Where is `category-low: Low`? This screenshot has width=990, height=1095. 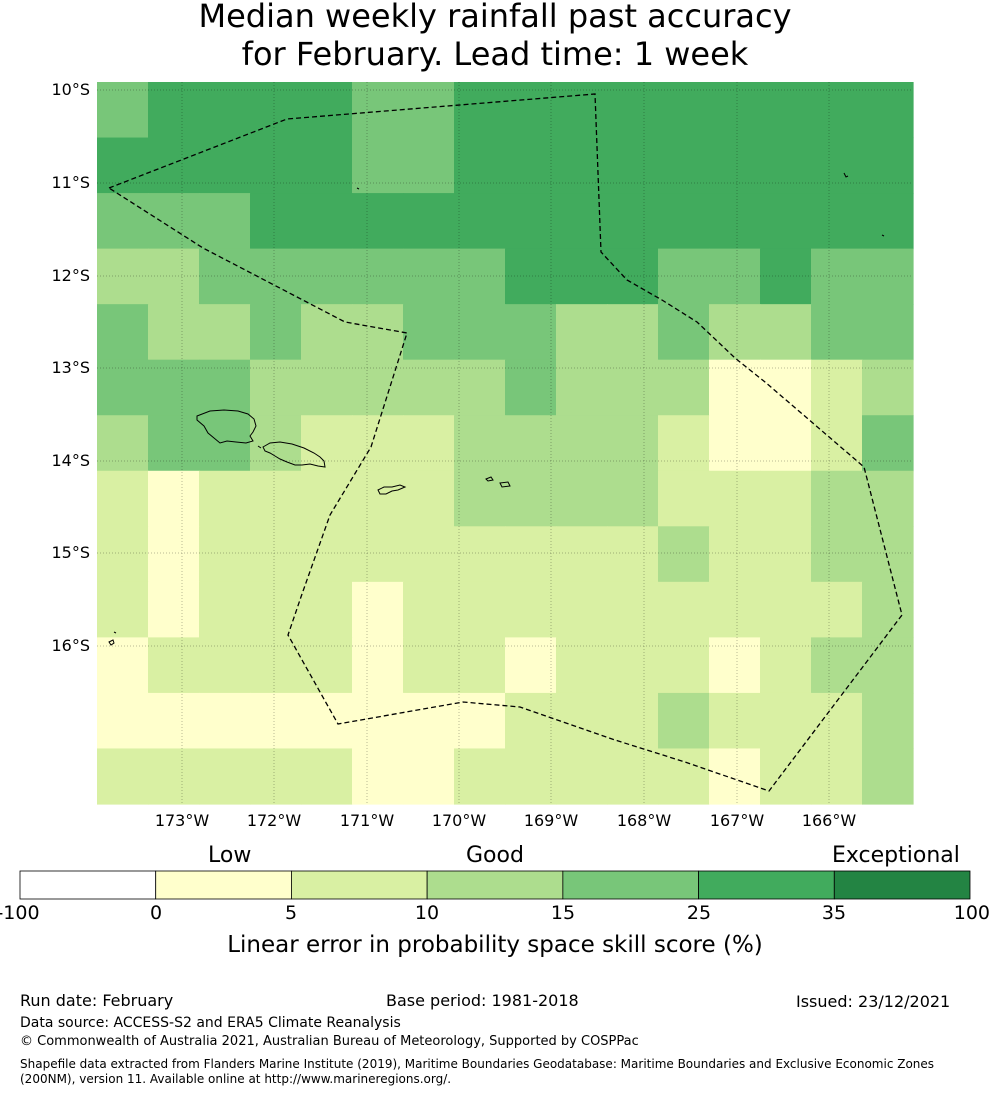
category-low: Low is located at coordinates (230, 855).